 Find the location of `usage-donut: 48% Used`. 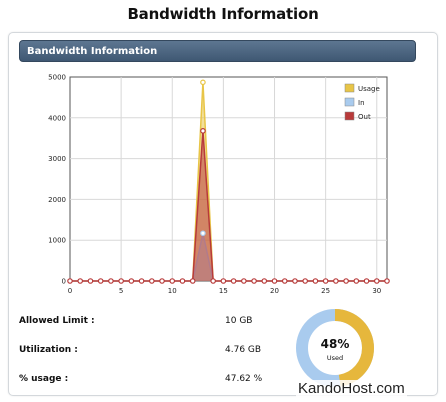

usage-donut: 48% Used is located at coordinates (335, 348).